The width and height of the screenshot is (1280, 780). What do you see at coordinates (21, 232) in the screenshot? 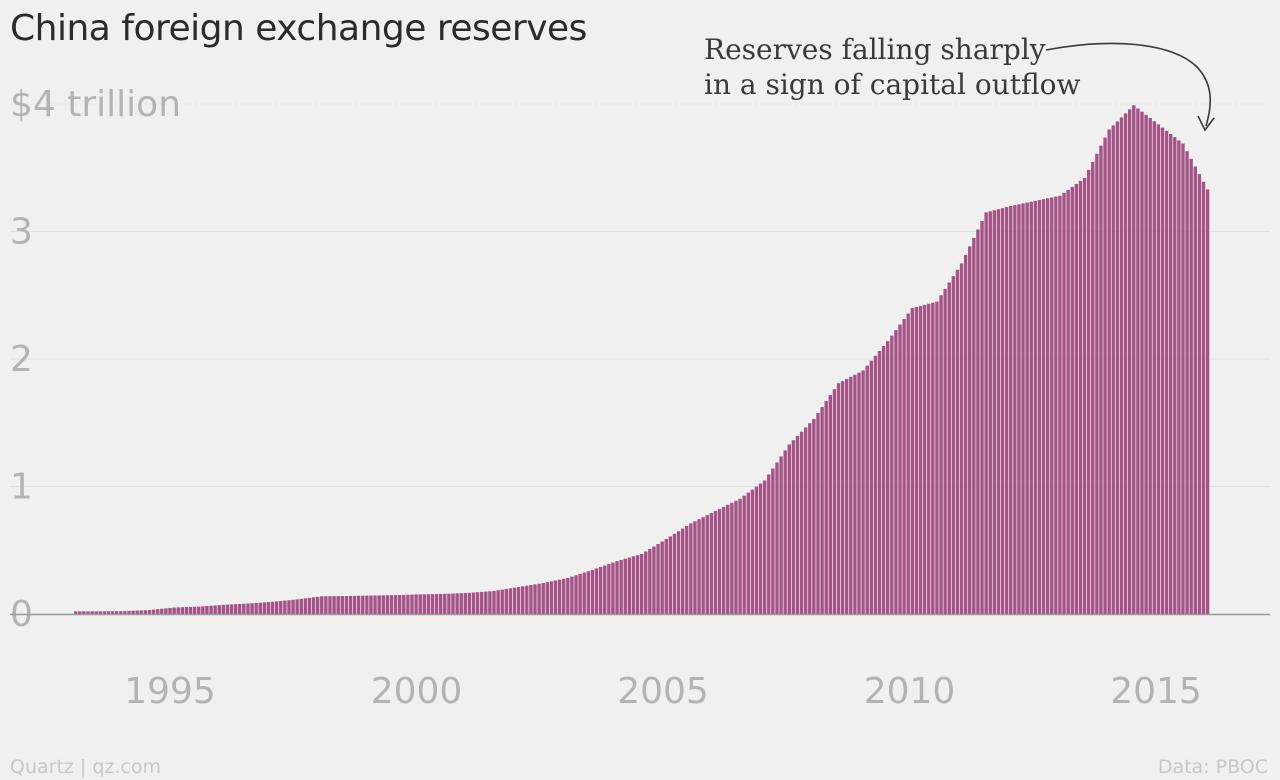
I see `y-tick-label-3: 3` at bounding box center [21, 232].